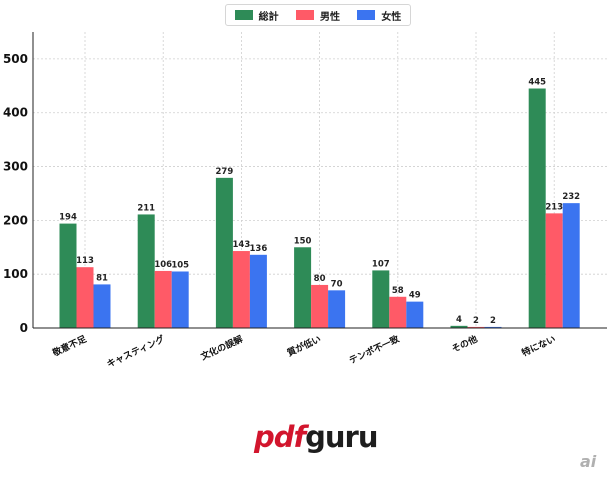  What do you see at coordinates (366, 15) in the screenshot?
I see `legend-swatch-female` at bounding box center [366, 15].